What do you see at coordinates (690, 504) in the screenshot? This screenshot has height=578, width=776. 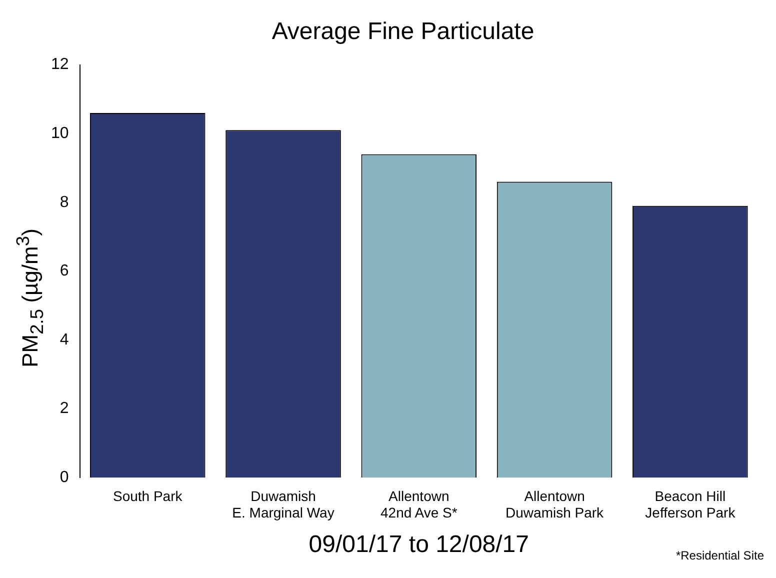 I see `x-tick-label: Beacon Hill Jefferson Park` at bounding box center [690, 504].